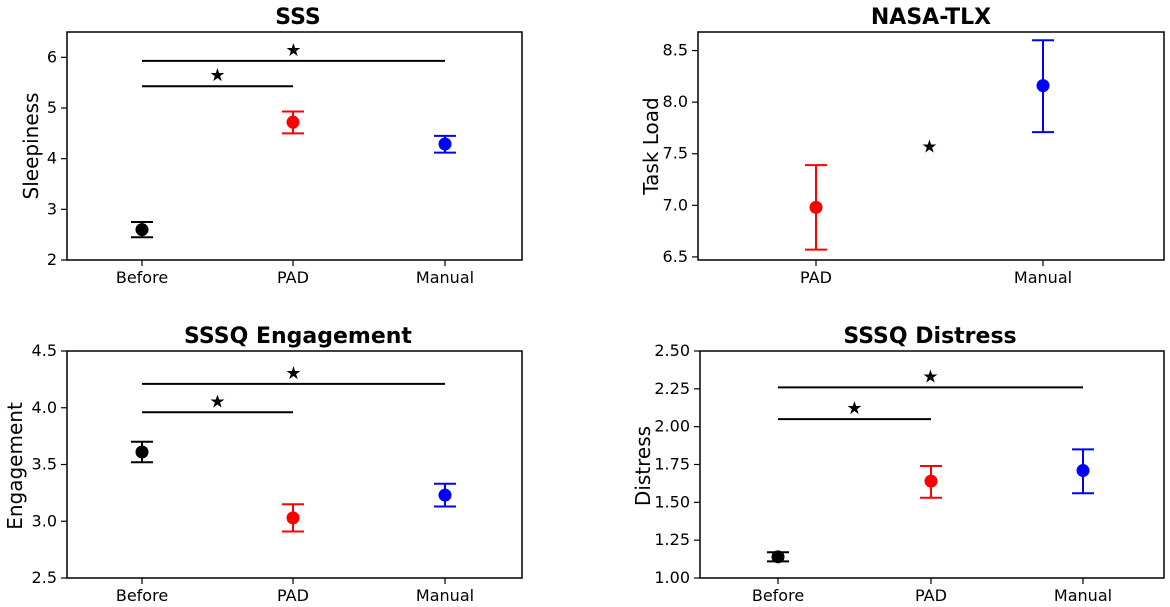  I want to click on y-tick-label: 7.5, so click(675, 153).